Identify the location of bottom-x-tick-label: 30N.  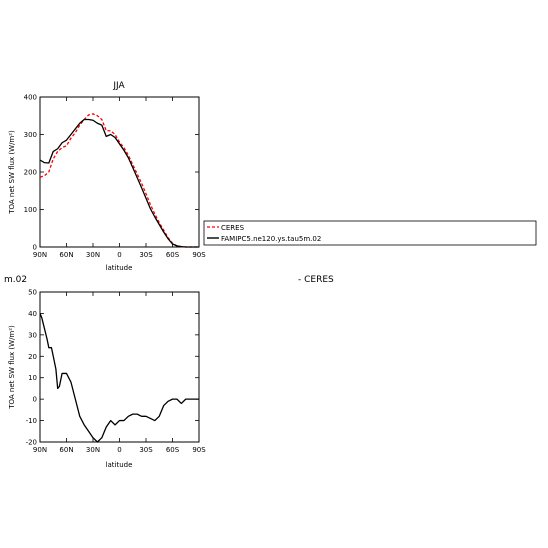
(93, 450).